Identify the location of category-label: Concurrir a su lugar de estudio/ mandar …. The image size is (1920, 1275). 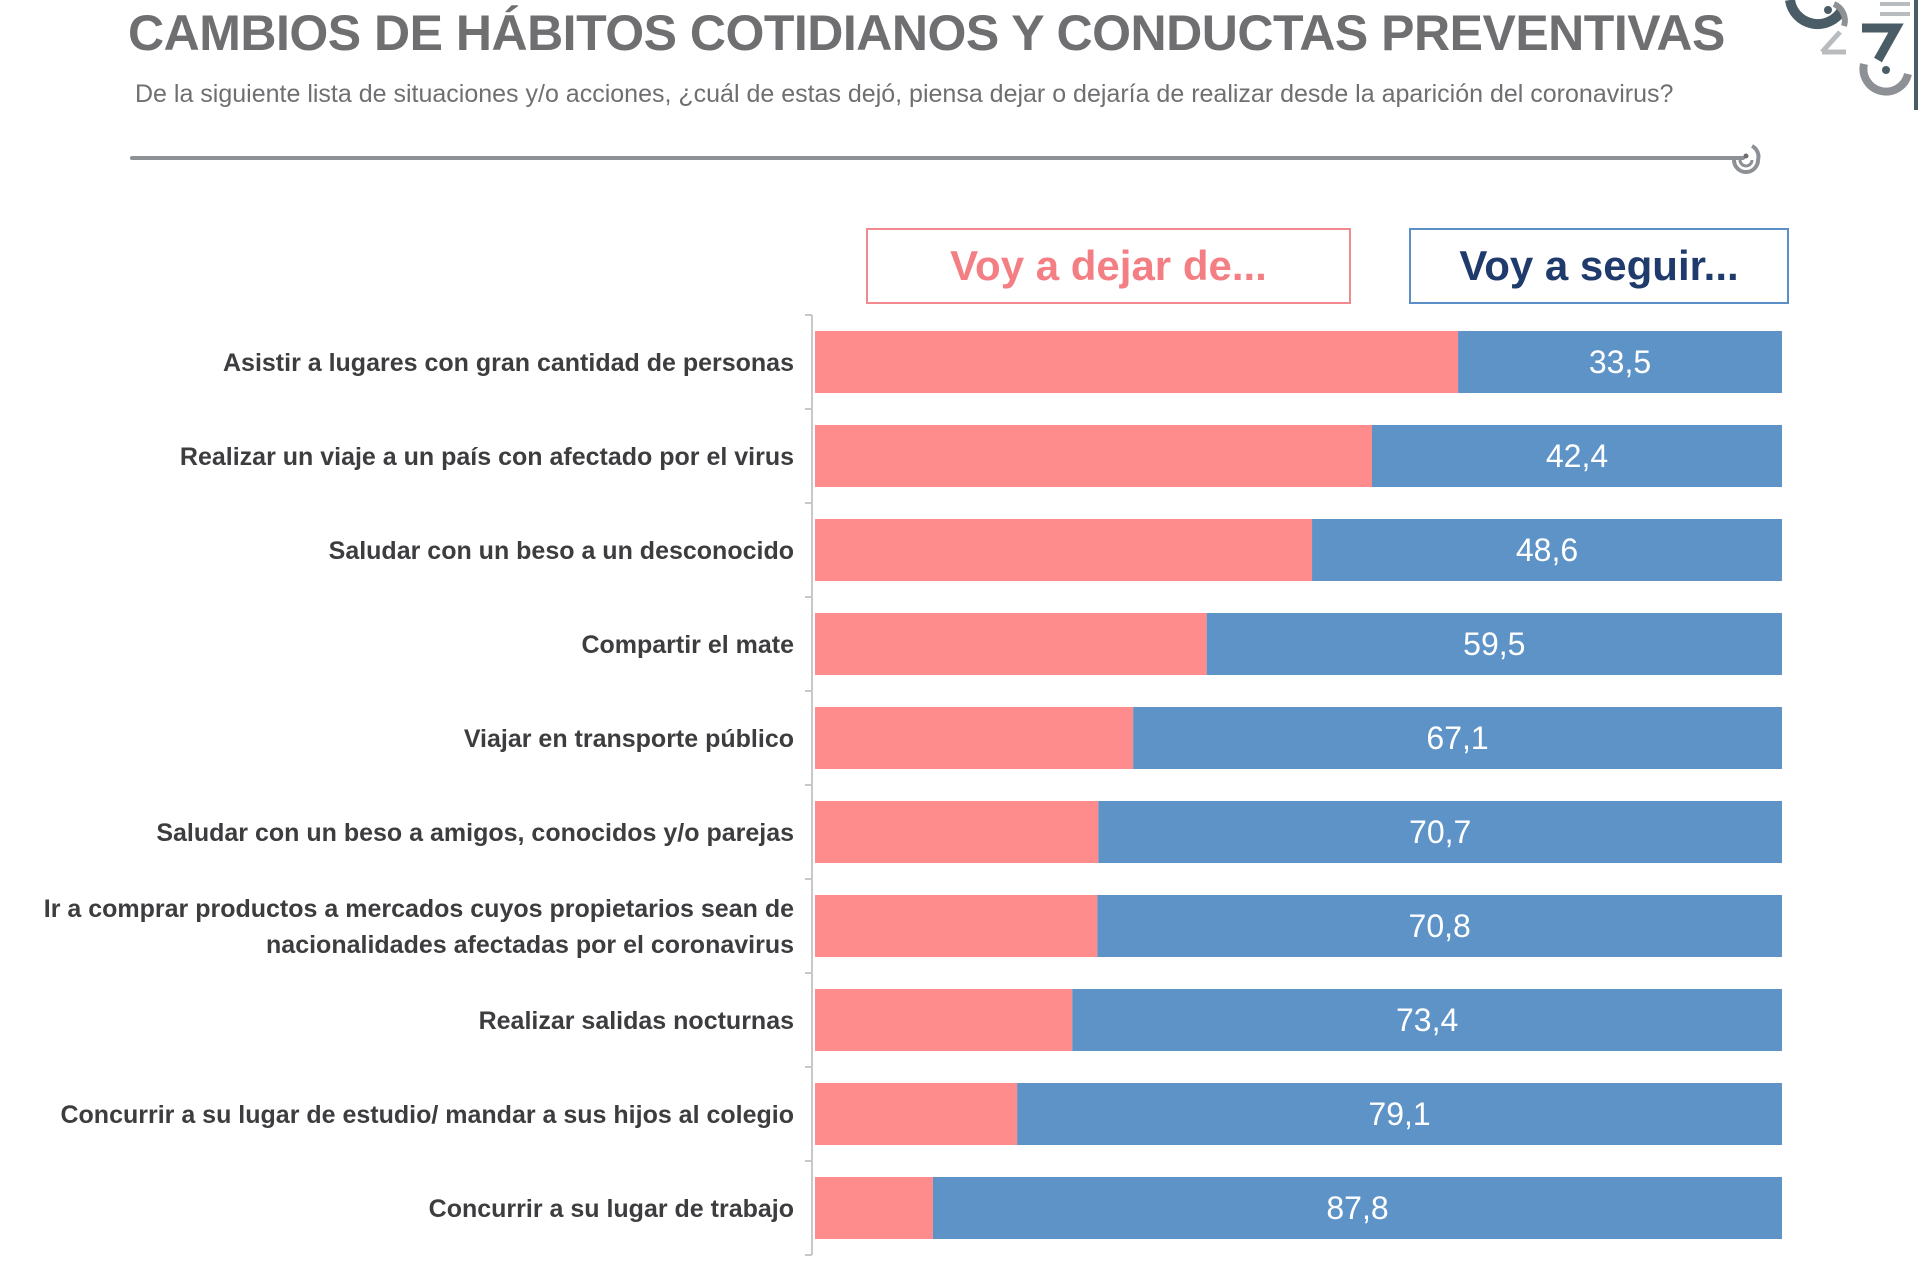
(427, 1115).